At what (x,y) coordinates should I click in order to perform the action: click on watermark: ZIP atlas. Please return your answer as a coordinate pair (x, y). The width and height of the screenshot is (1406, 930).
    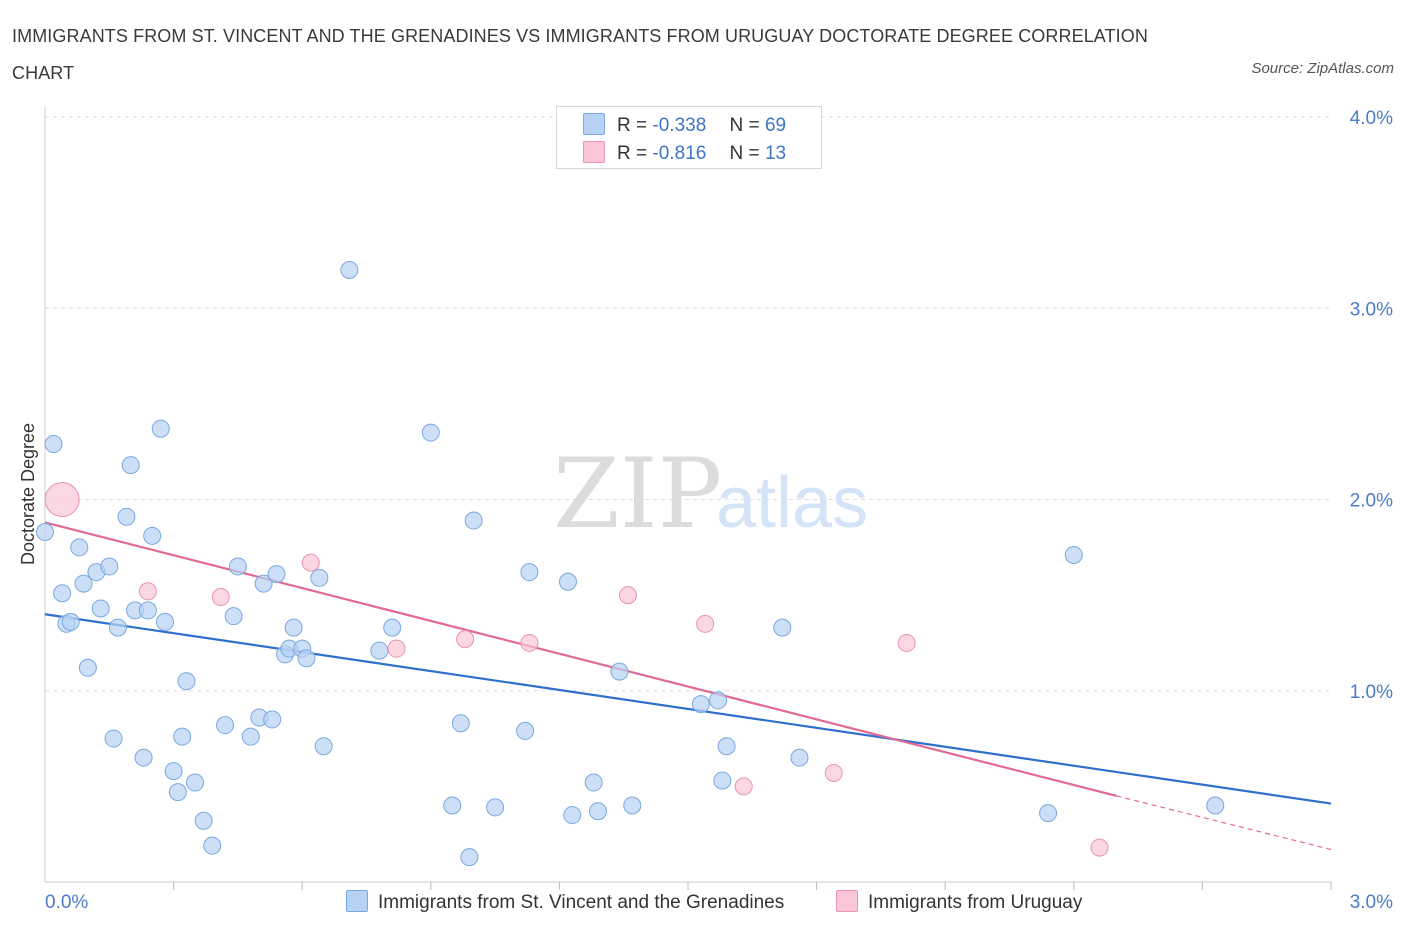
    Looking at the image, I should click on (710, 494).